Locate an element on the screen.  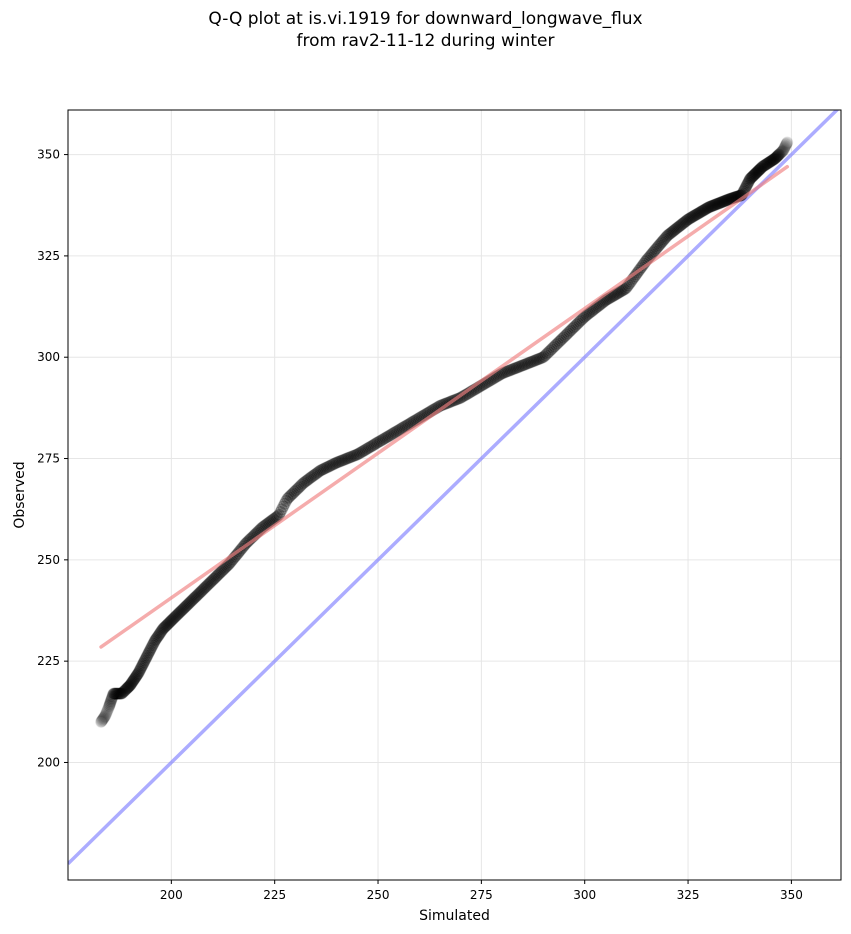
y-axis: 200 225 250 275 300 325 350 is located at coordinates (52, 458).